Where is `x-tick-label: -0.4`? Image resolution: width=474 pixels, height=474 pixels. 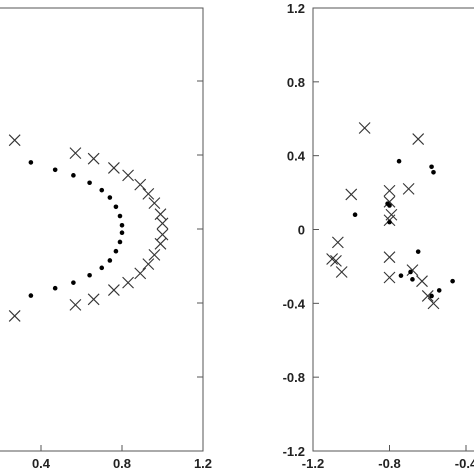
x-tick-label: -0.4 is located at coordinates (464, 463).